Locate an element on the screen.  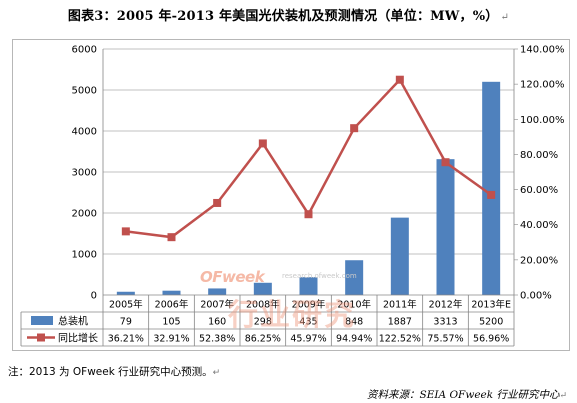
right-axis-tick-label: 0.00% is located at coordinates (536, 296).